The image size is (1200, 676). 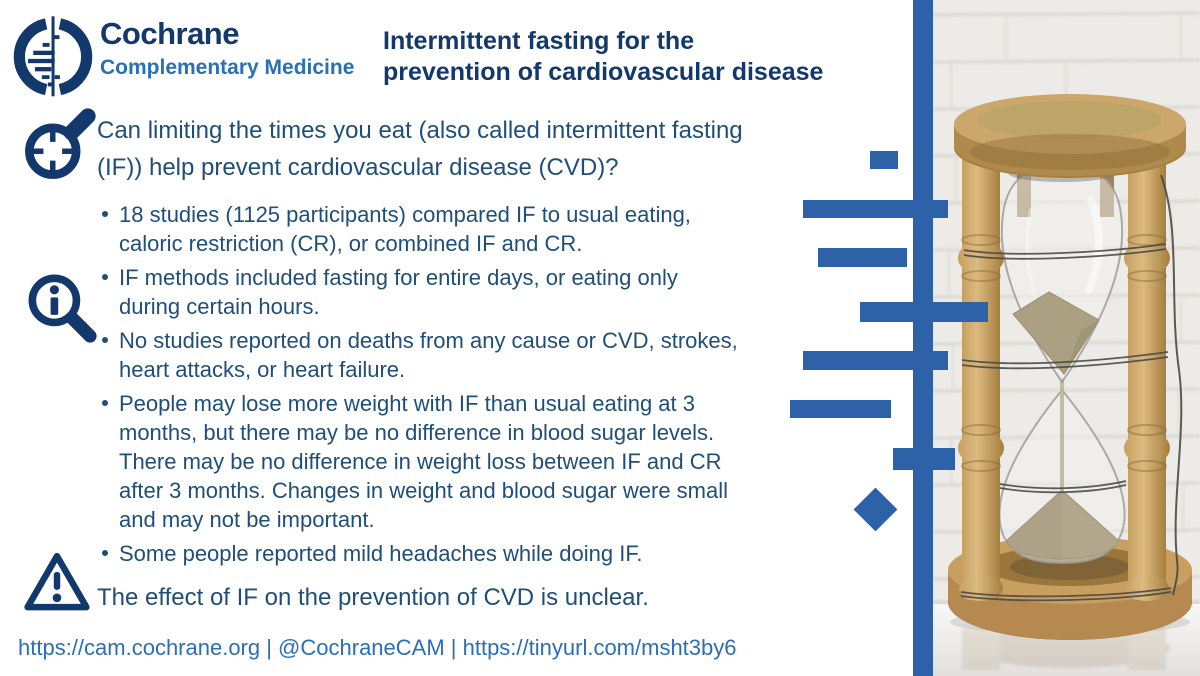 I want to click on decor-diamond, so click(x=875, y=509).